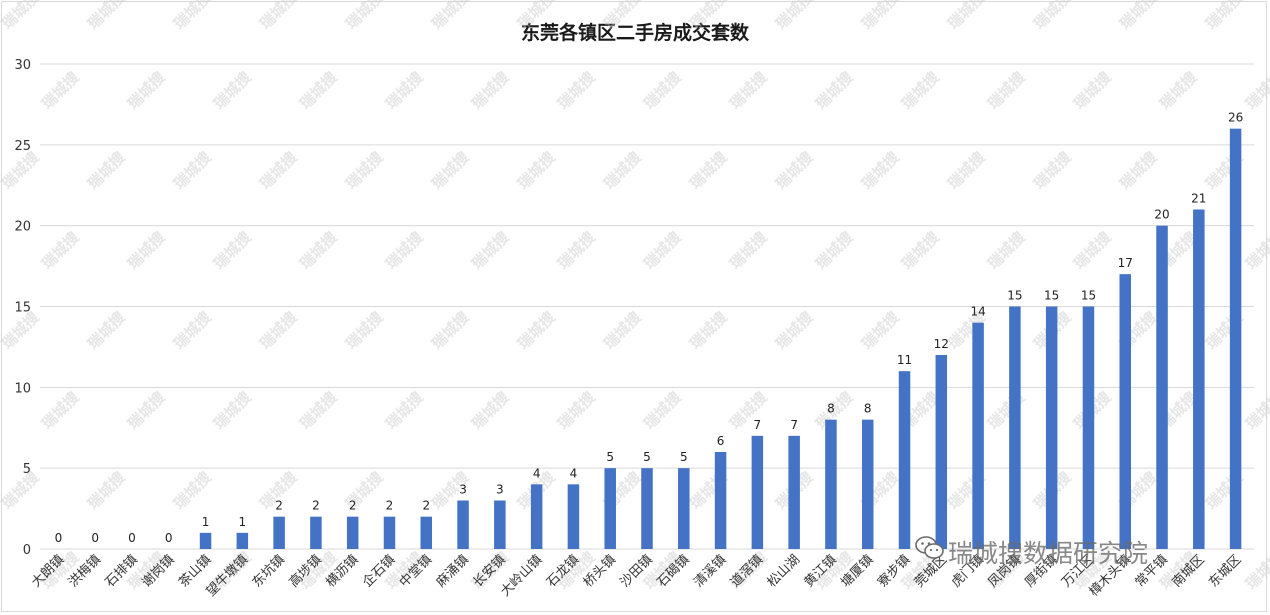  I want to click on data-label: 1, so click(206, 522).